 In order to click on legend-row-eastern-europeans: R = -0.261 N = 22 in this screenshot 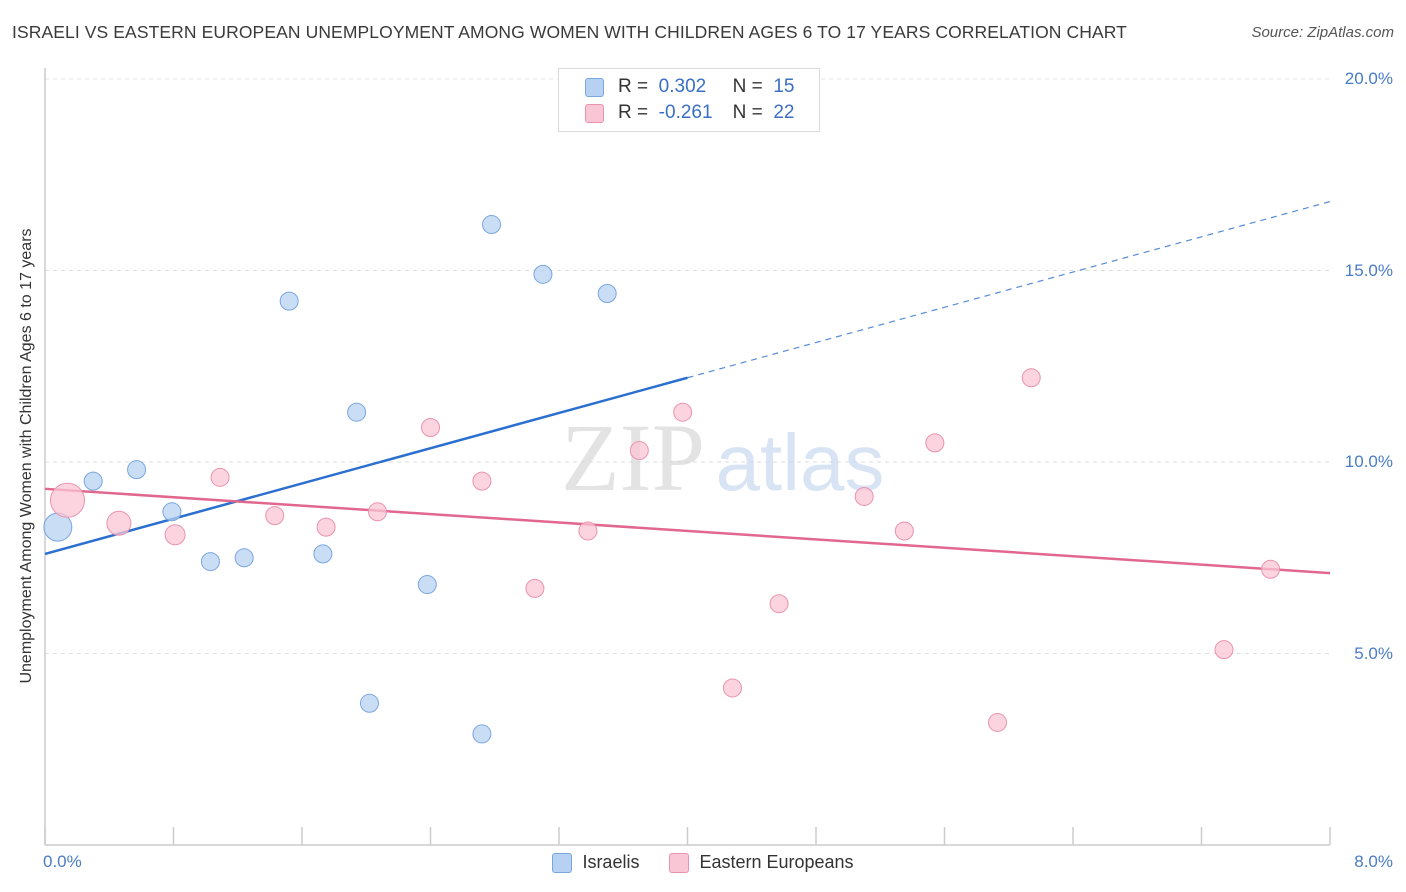, I will do `click(689, 113)`.